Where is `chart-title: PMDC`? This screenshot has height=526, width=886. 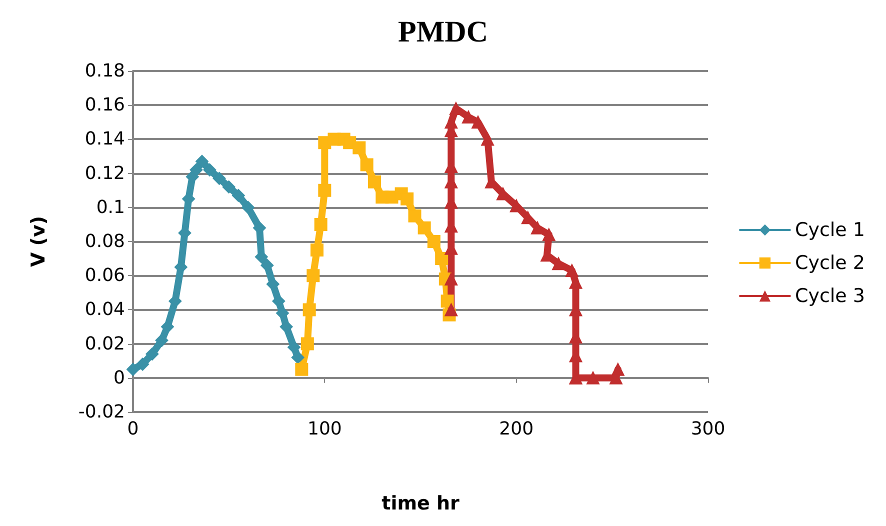
chart-title: PMDC is located at coordinates (443, 32).